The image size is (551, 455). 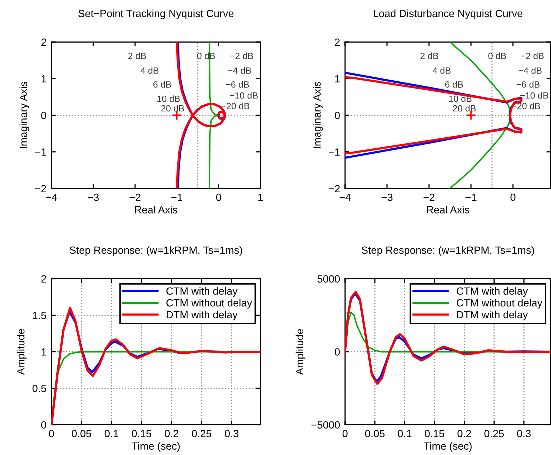 I want to click on x-tick-label: 1, so click(x=261, y=198).